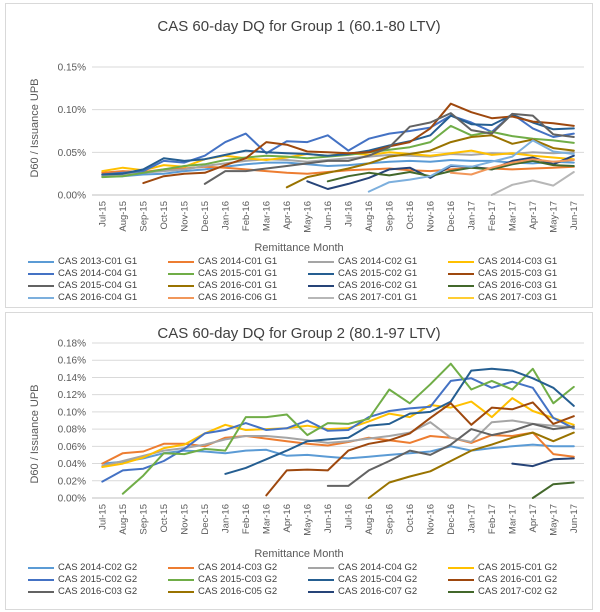 This screenshot has height=612, width=600. What do you see at coordinates (518, 567) in the screenshot?
I see `legend-item: CAS 2015-C01 G2` at bounding box center [518, 567].